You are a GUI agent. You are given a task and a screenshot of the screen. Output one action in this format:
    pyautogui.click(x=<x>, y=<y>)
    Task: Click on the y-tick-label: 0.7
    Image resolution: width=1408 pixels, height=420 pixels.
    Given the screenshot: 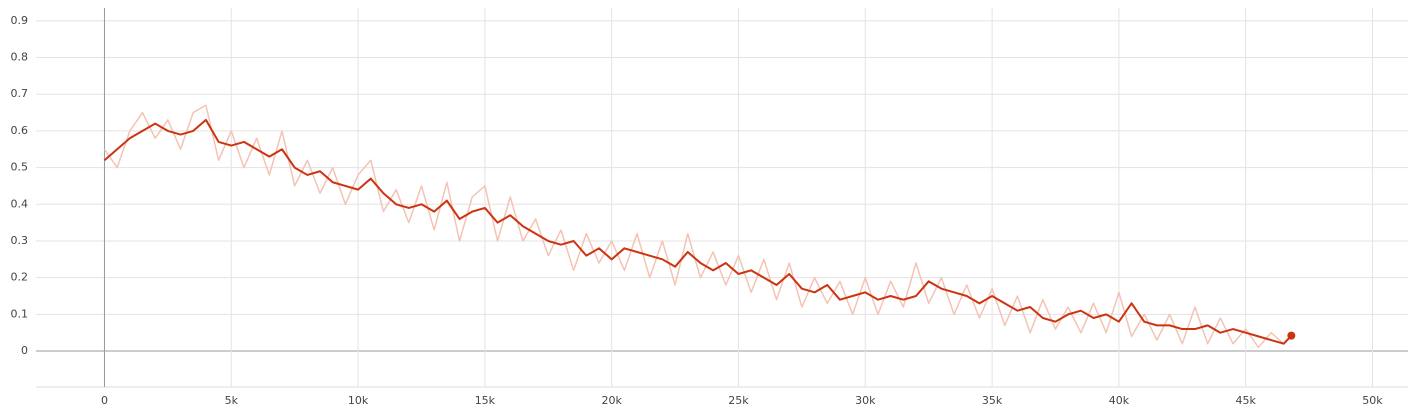 What is the action you would take?
    pyautogui.click(x=20, y=93)
    